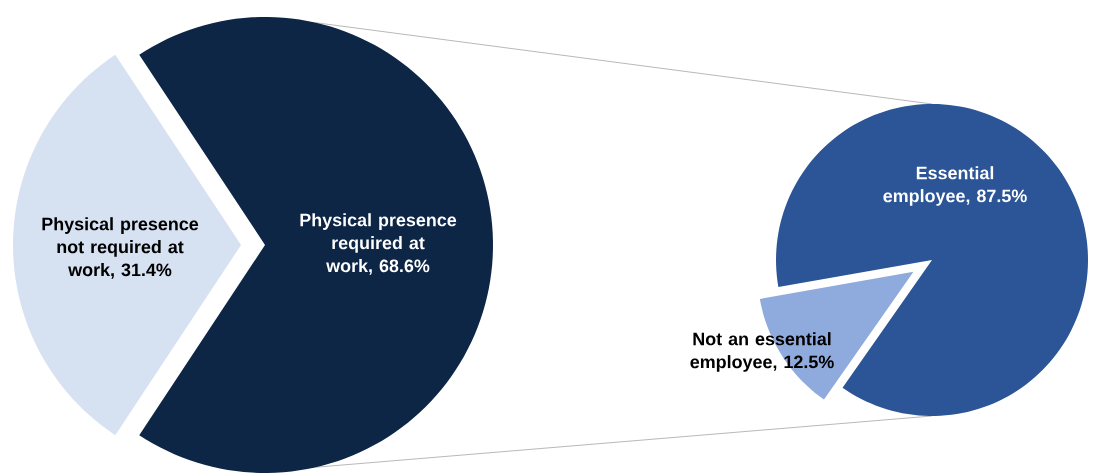  What do you see at coordinates (955, 186) in the screenshot?
I see `slice-label: Essential employee, 87.5%` at bounding box center [955, 186].